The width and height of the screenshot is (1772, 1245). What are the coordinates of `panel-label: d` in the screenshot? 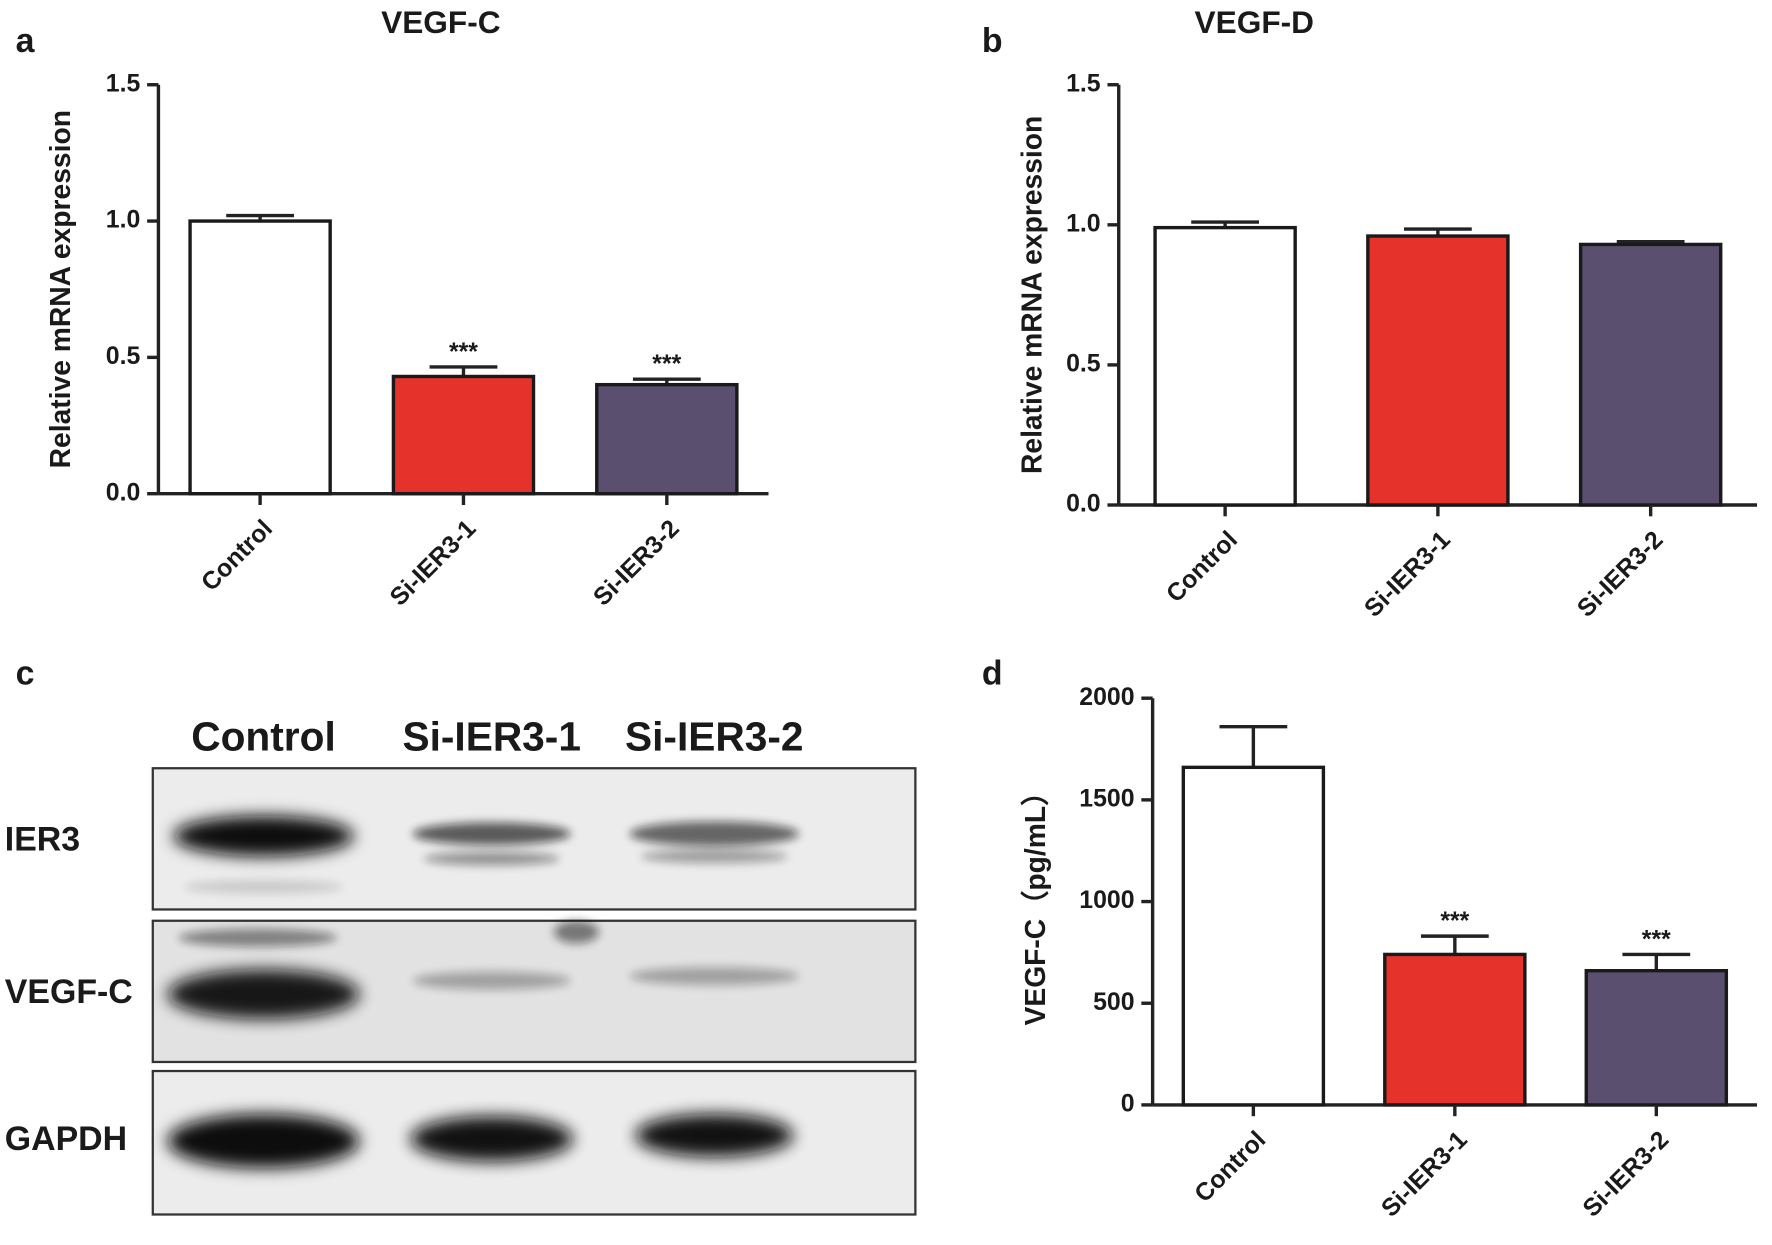 It's located at (992, 674).